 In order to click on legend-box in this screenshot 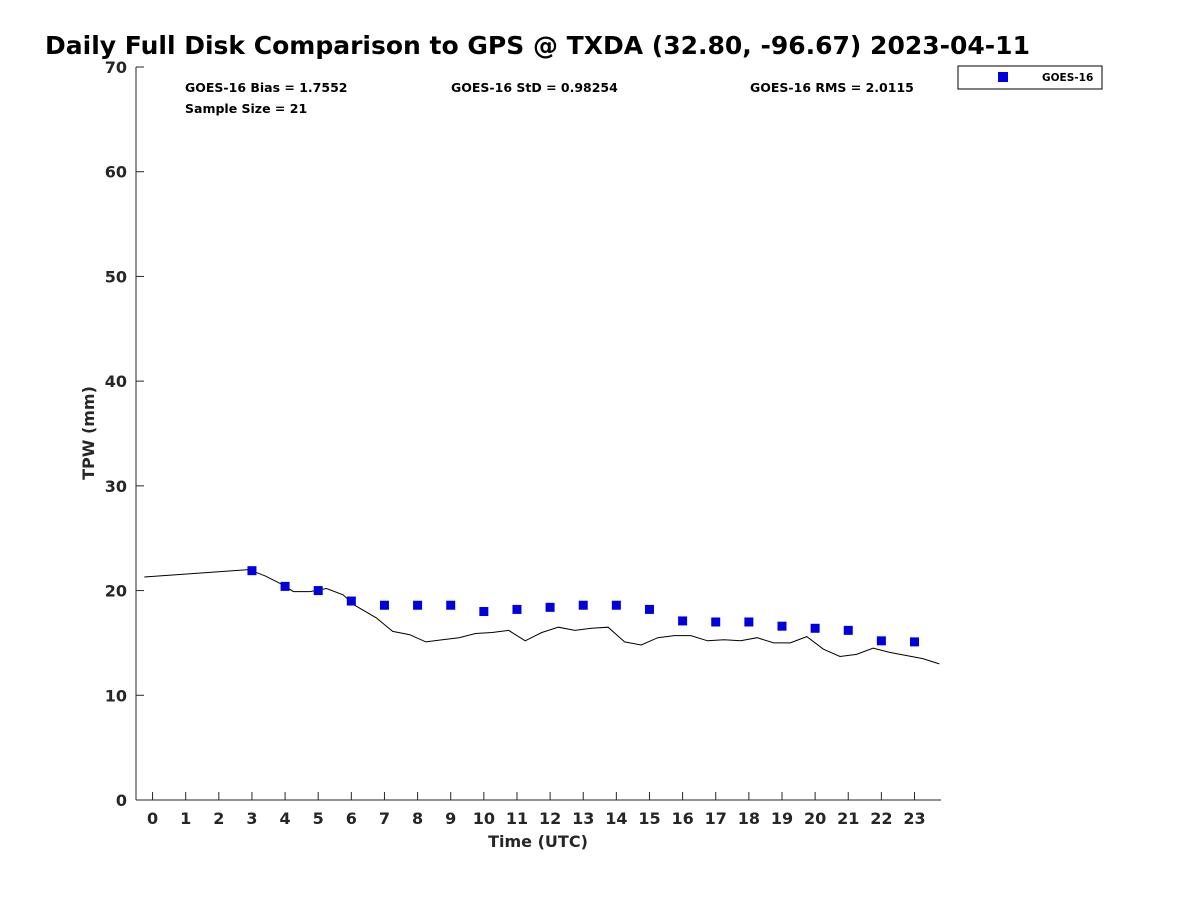, I will do `click(1030, 77)`.